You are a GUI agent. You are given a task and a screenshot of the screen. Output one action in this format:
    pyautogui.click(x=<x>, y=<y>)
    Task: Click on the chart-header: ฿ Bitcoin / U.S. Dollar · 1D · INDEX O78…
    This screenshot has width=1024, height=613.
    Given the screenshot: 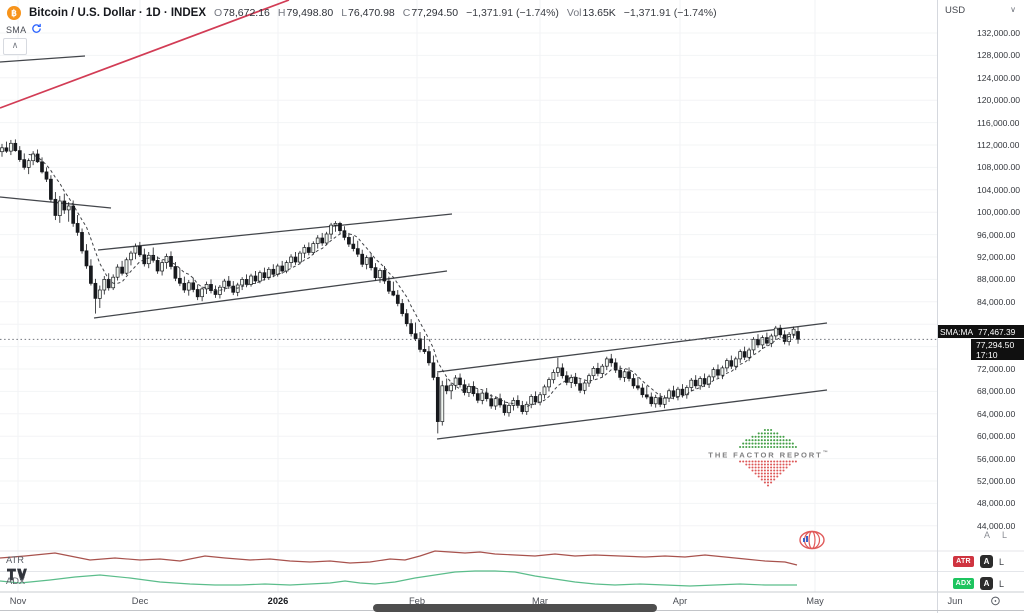 What is the action you would take?
    pyautogui.click(x=362, y=13)
    